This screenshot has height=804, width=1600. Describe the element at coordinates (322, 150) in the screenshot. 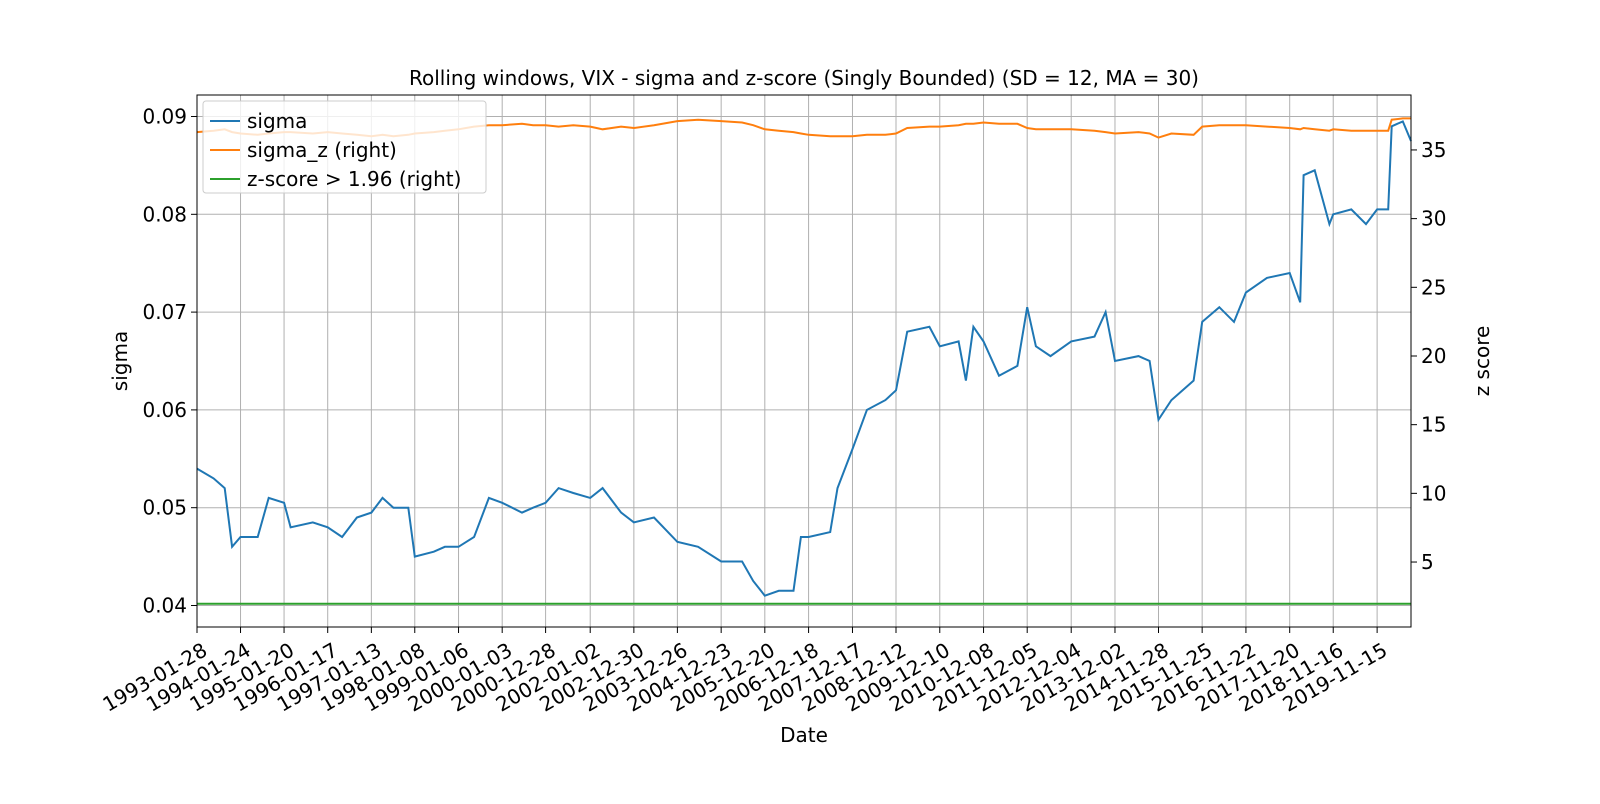

I see `legend-label: sigma_z (right)` at that location.